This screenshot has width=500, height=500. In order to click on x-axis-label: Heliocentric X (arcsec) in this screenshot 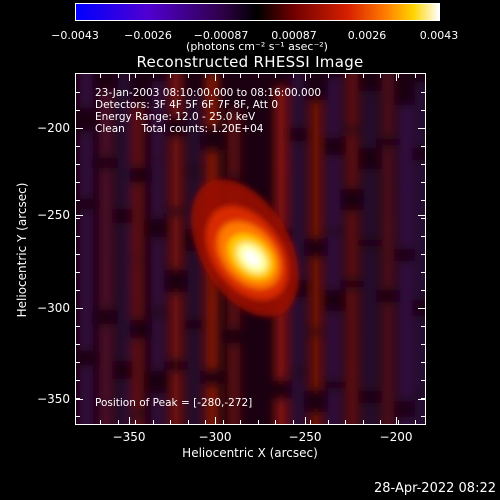, I will do `click(250, 453)`.